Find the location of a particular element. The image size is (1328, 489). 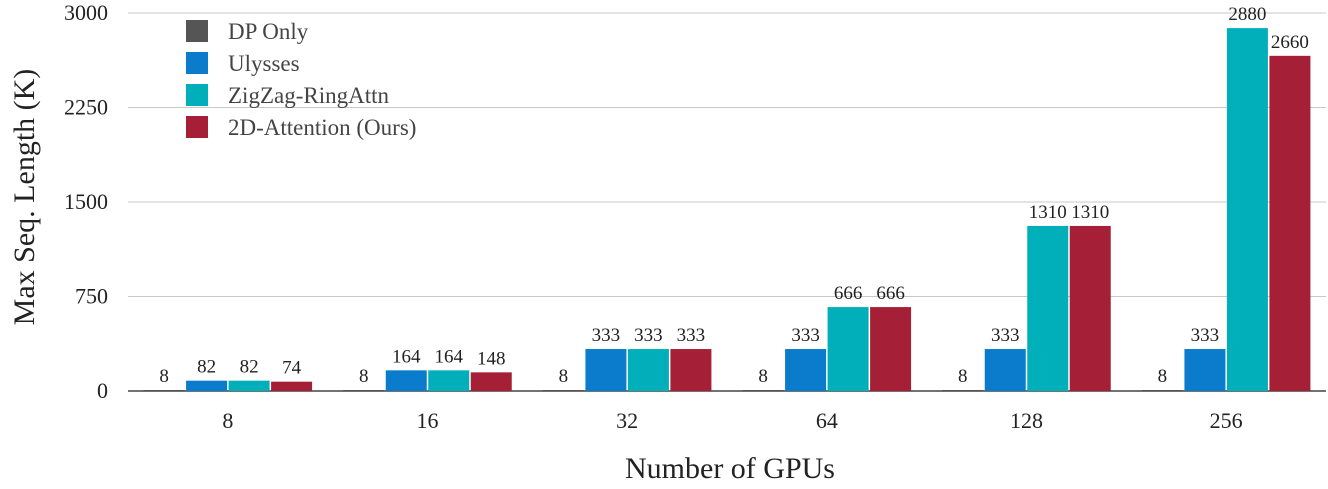

x-tick-label: 256 is located at coordinates (1226, 420).